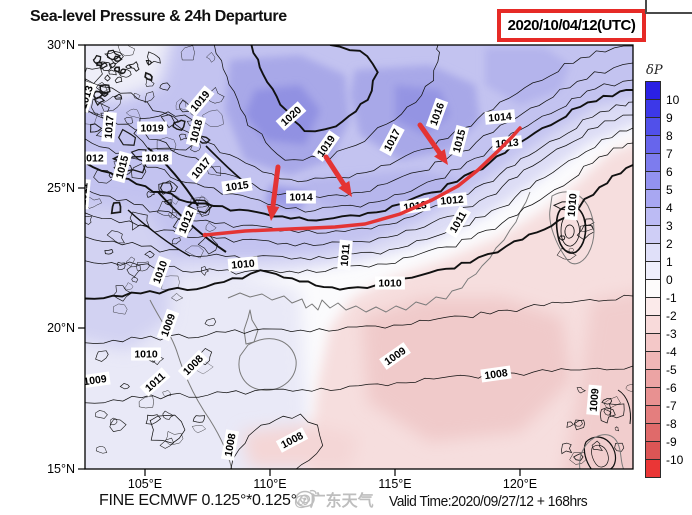 This screenshot has width=692, height=515. Describe the element at coordinates (61, 45) in the screenshot. I see `lat-tick-label: 30°N` at that location.